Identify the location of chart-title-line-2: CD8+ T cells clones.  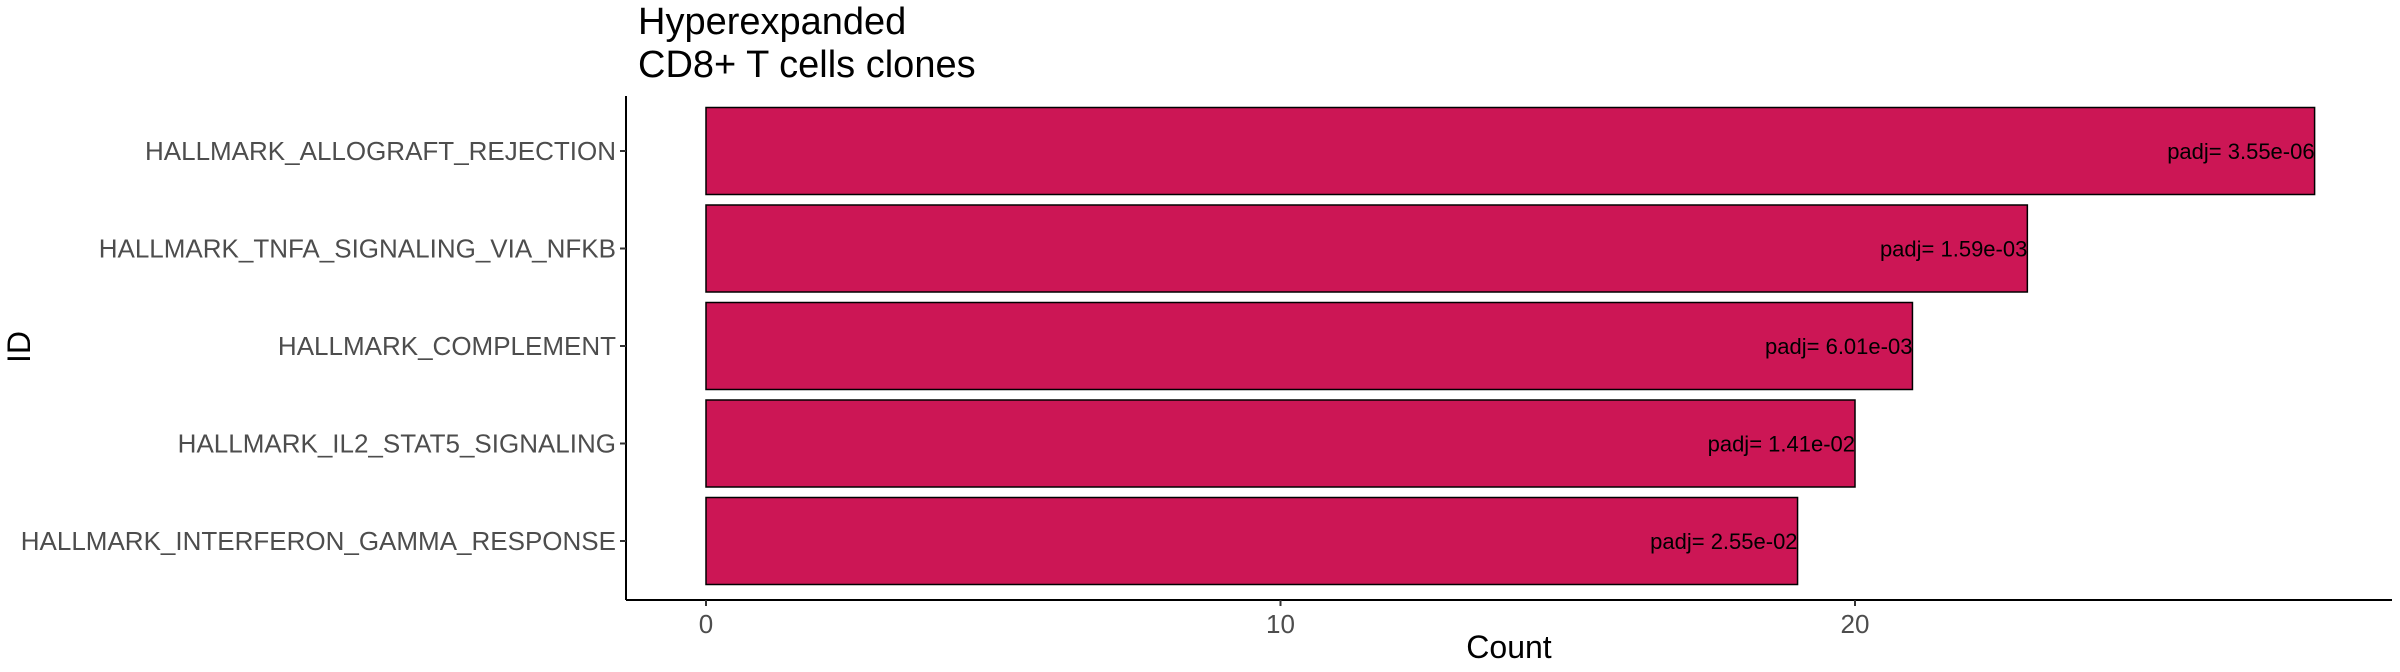
(807, 65).